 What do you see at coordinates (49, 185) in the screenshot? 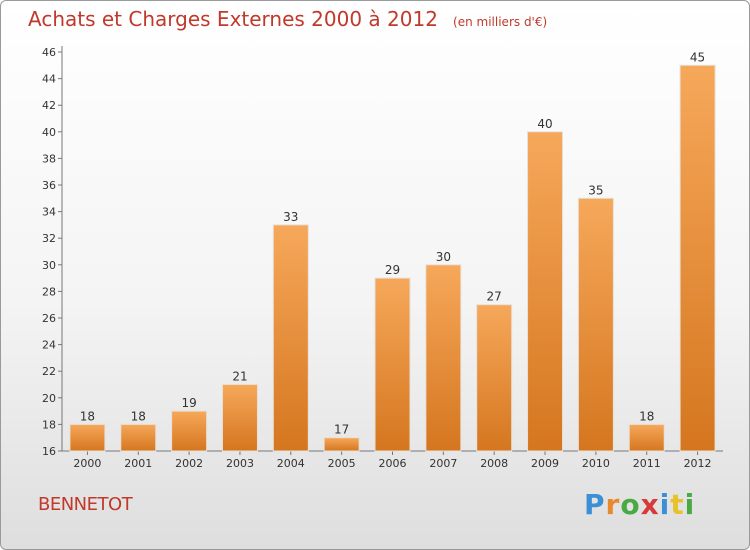
I see `y-tick-label: 36` at bounding box center [49, 185].